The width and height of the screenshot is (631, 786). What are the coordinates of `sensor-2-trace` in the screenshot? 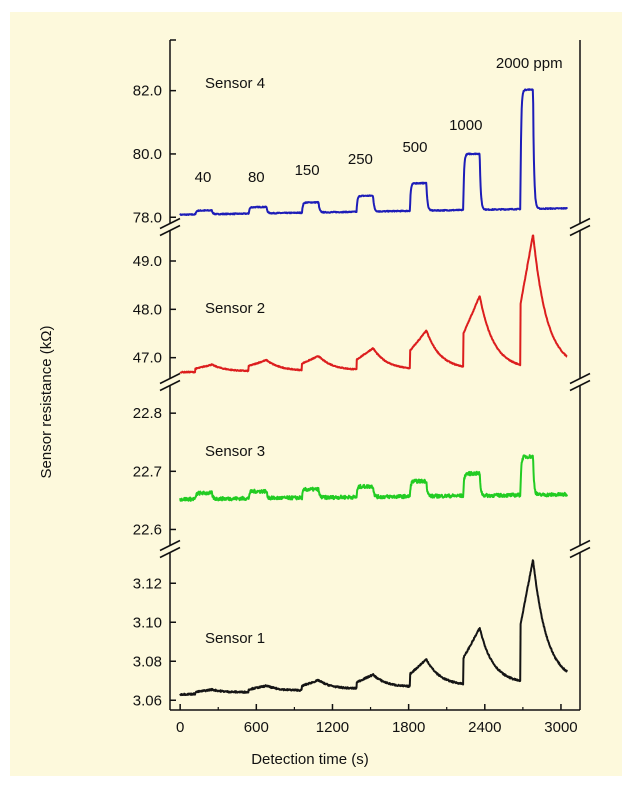 It's located at (373, 304).